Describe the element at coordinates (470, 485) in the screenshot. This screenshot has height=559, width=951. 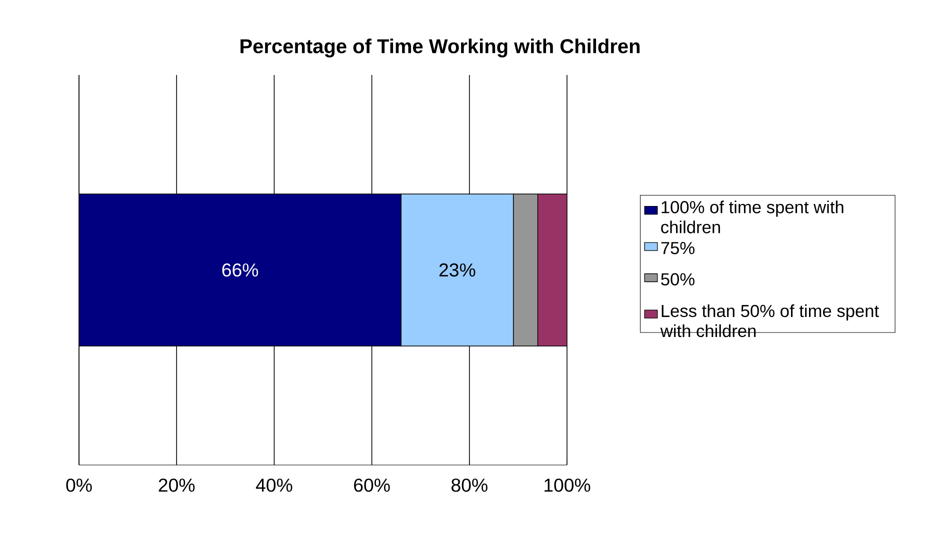
I see `x-tick-label: 80%` at that location.